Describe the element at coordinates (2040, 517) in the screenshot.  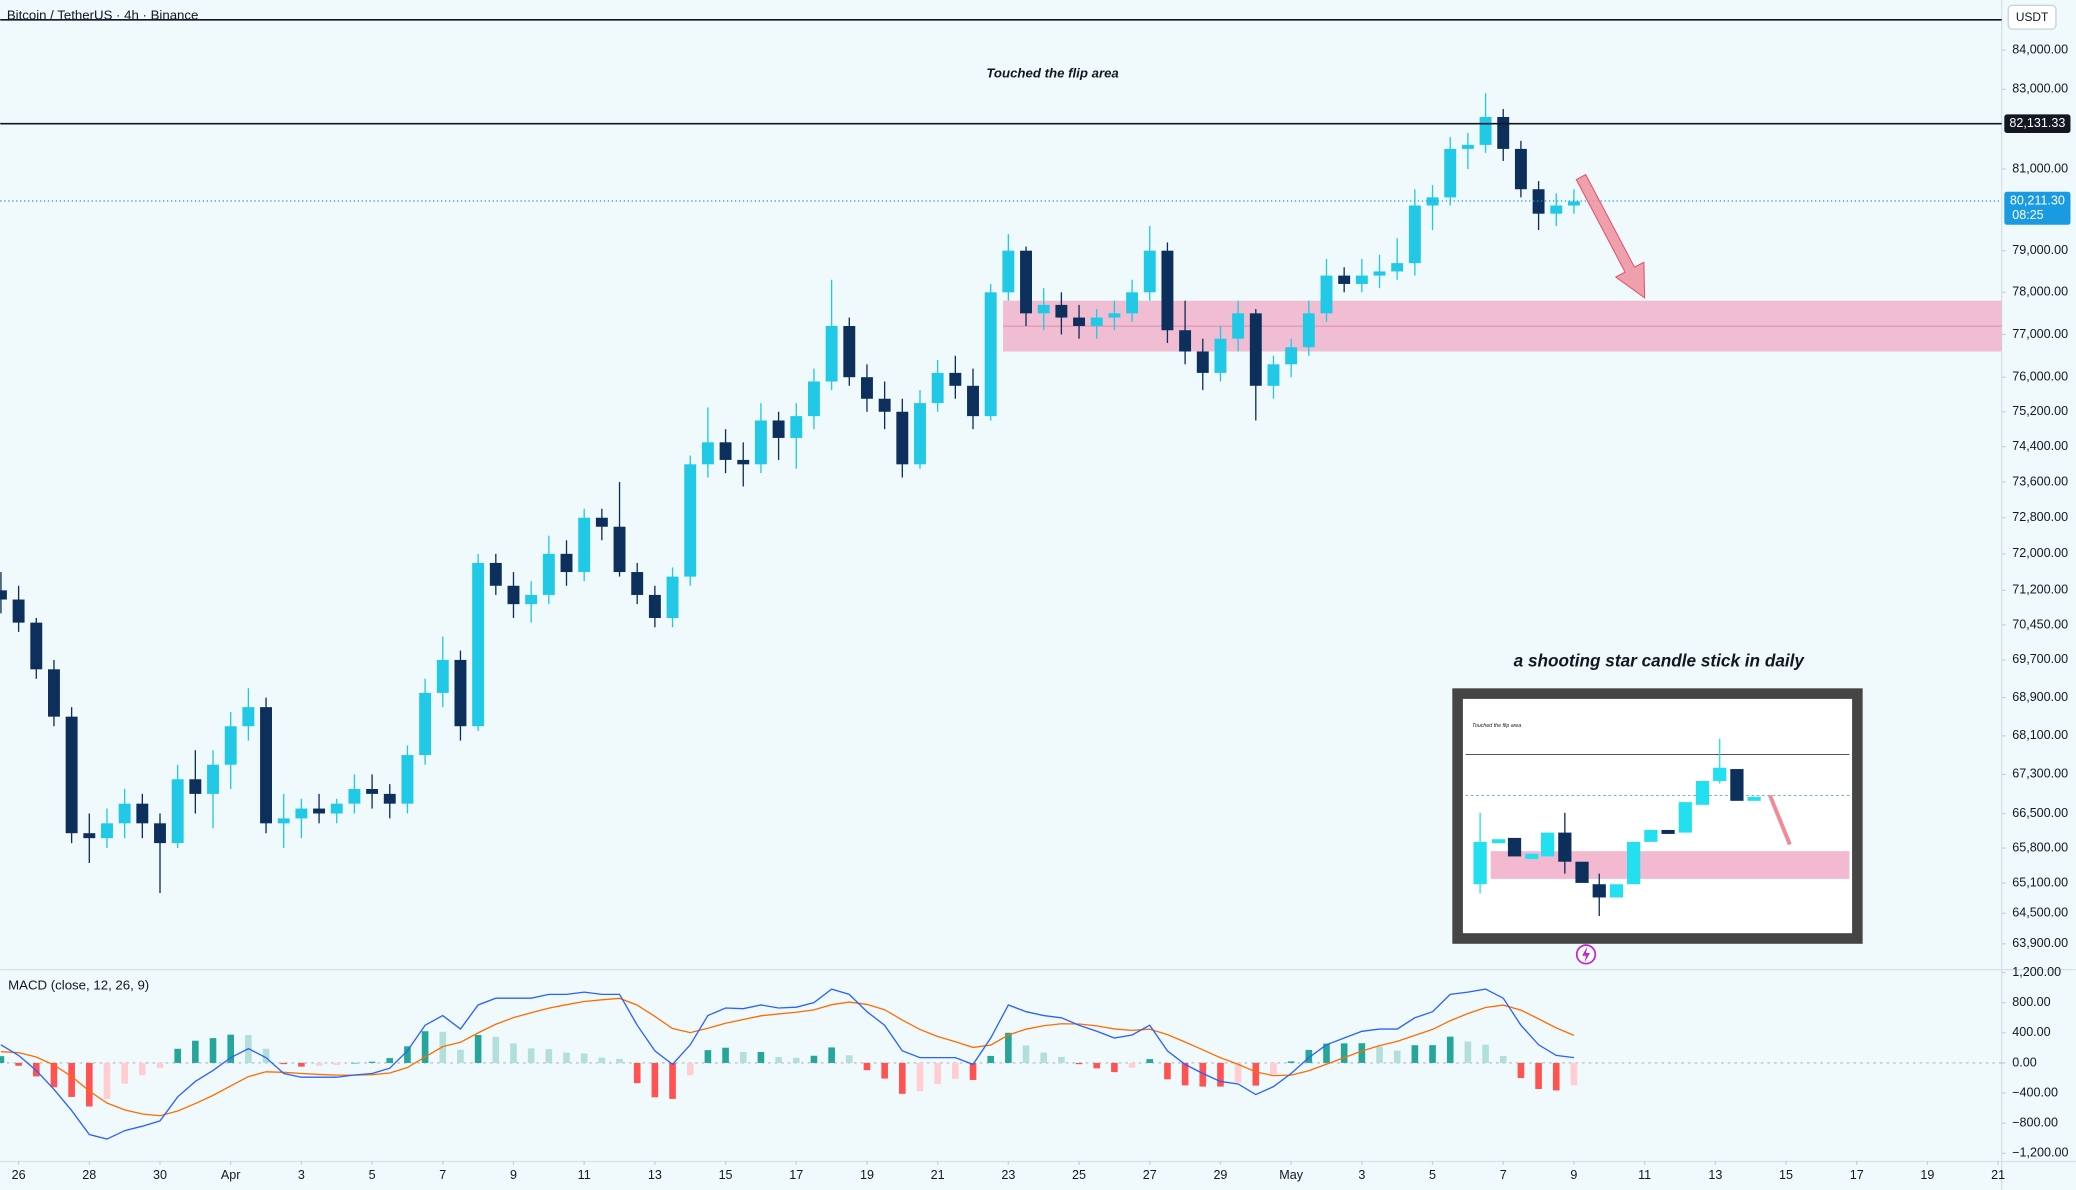
I see `y-tick-label: 72,800.00` at that location.